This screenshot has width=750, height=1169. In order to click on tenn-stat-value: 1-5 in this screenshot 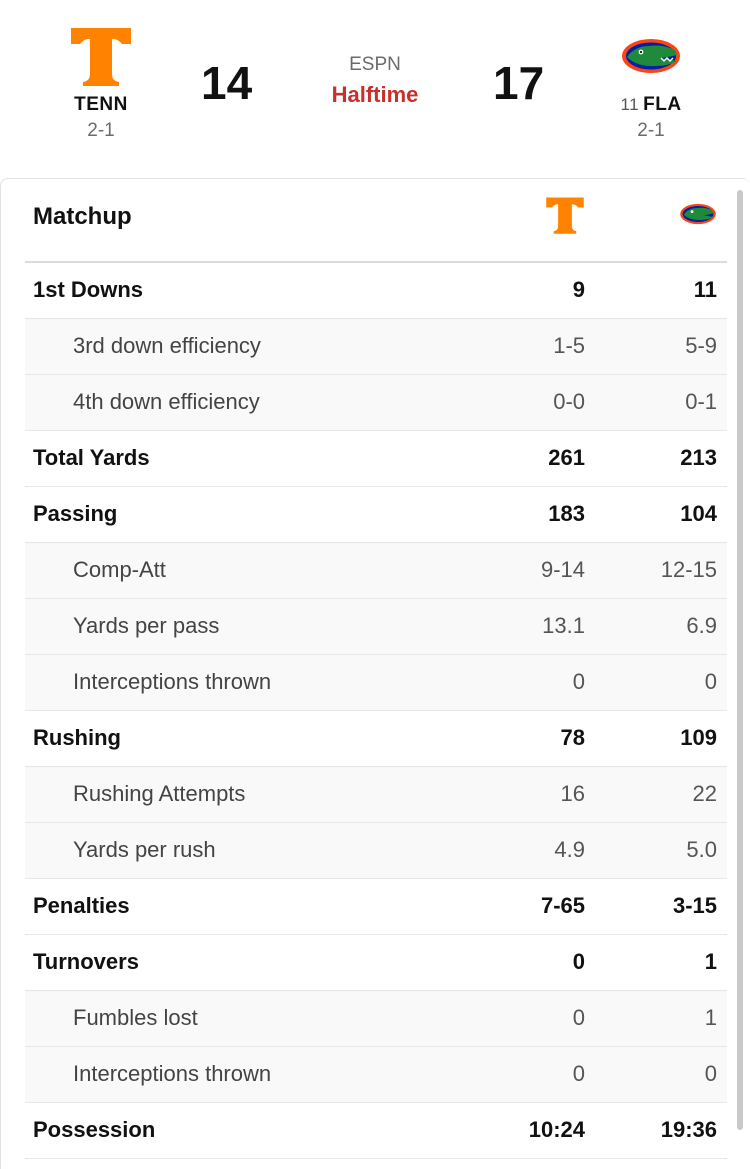, I will do `click(569, 345)`.